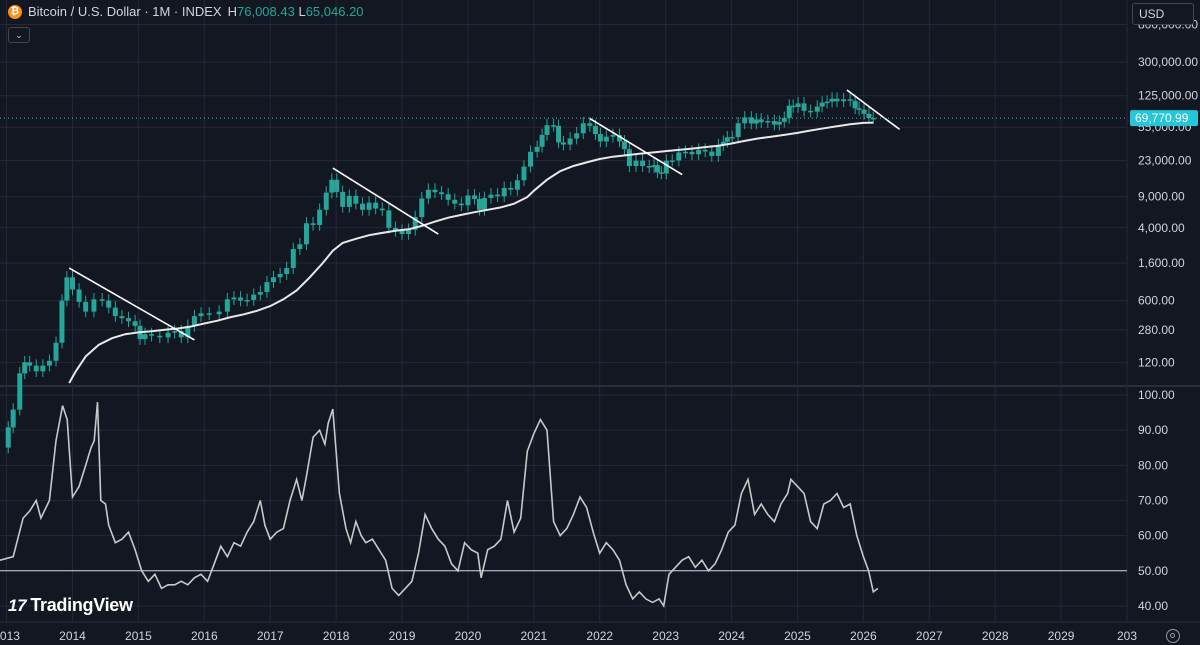  Describe the element at coordinates (1163, 14) in the screenshot. I see `currency-button: USD` at that location.